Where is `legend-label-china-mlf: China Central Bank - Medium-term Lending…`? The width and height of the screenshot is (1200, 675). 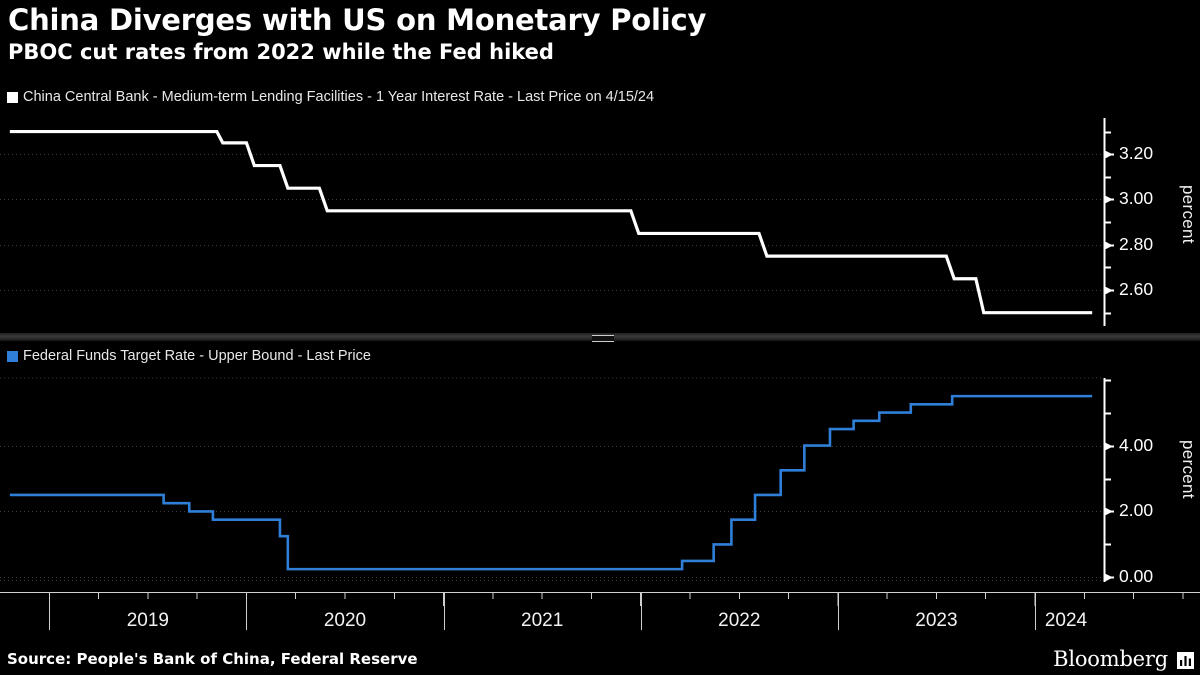
legend-label-china-mlf: China Central Bank - Medium-term Lending… is located at coordinates (339, 97).